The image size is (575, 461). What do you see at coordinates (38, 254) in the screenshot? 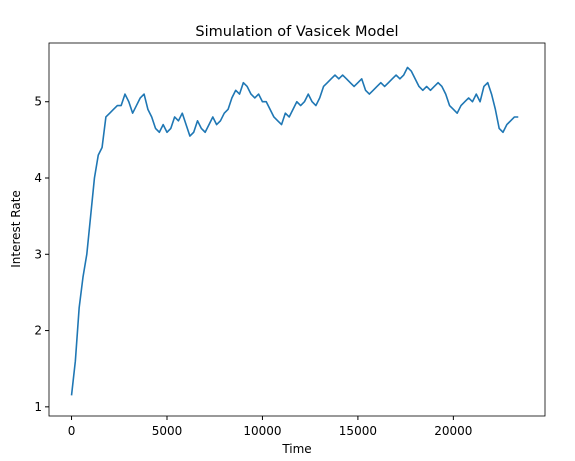
I see `y-tick-label: 3` at bounding box center [38, 254].